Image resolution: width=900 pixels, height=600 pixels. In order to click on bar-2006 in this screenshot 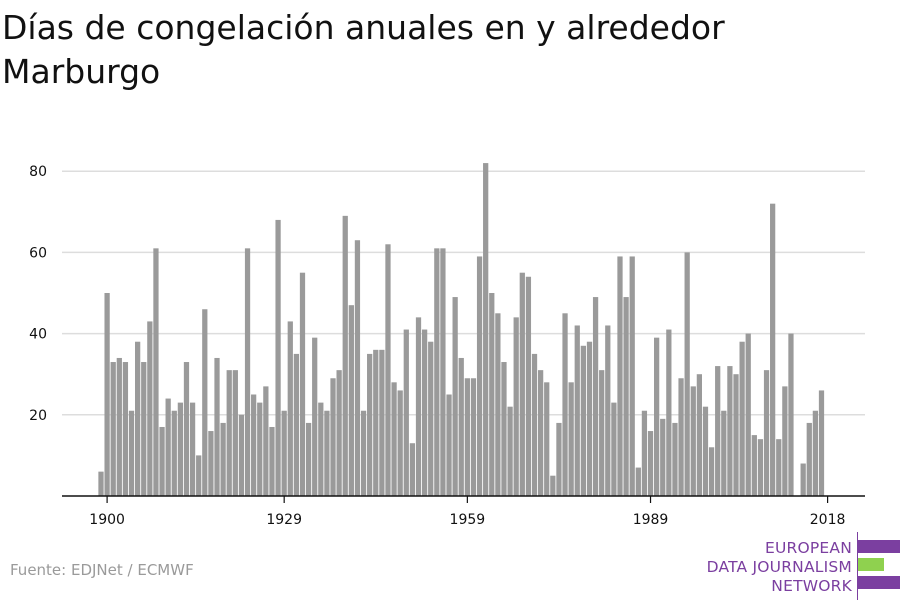, I will do `click(754, 465)`.